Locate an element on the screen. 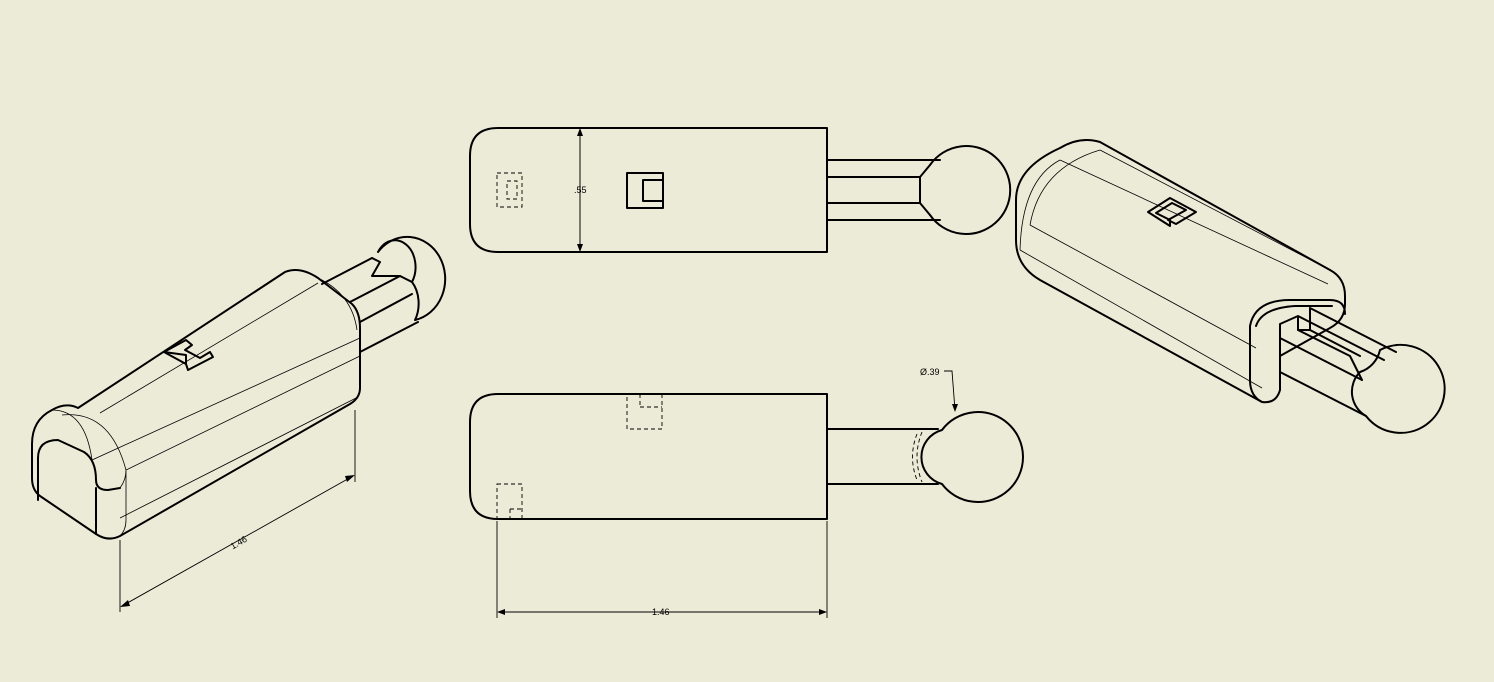 Image resolution: width=1494 pixels, height=682 pixels. front-view-hidden-clip is located at coordinates (644, 411).